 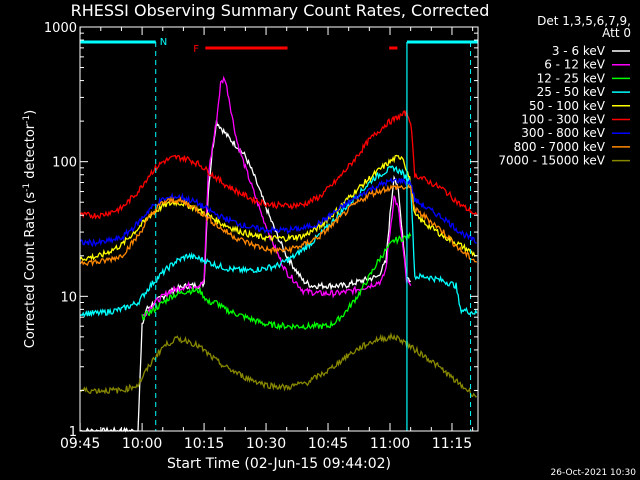 I want to click on y-axis-label-sup2: -1, so click(x=27, y=119).